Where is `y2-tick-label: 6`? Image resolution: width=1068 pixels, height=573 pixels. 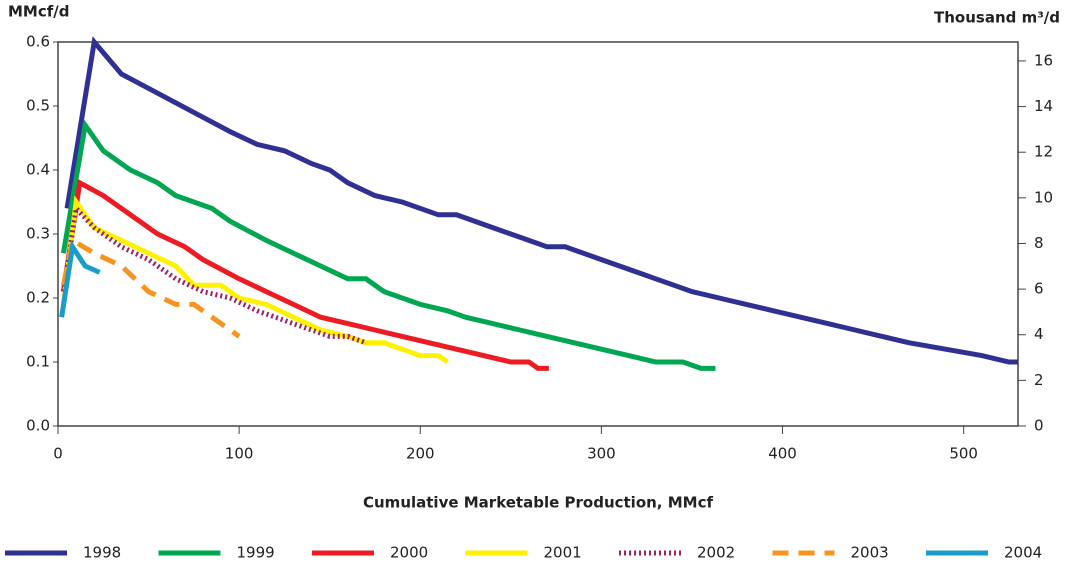 y2-tick-label: 6 is located at coordinates (1039, 289).